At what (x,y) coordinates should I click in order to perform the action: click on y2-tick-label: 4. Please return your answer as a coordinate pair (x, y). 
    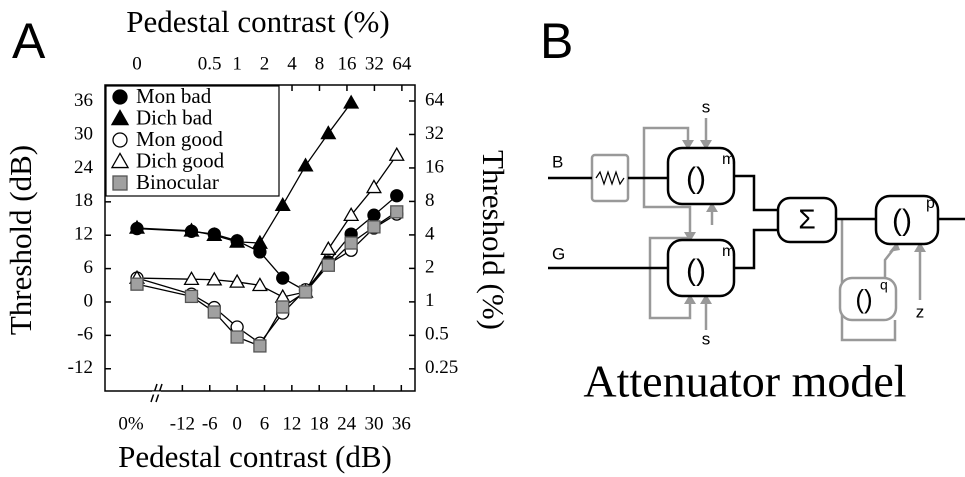
    Looking at the image, I should click on (430, 233).